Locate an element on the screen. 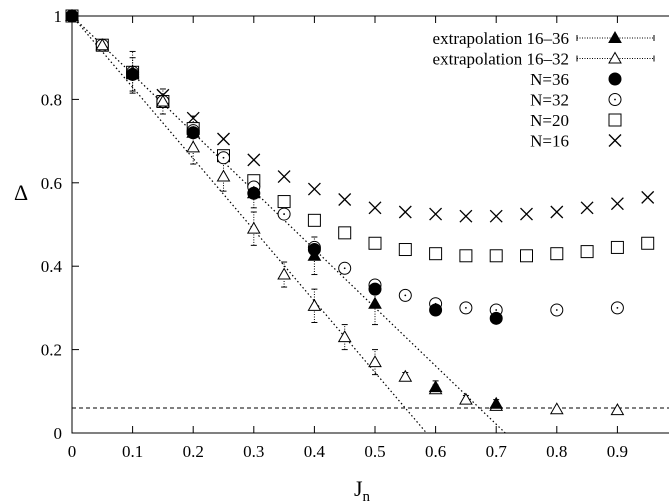 The height and width of the screenshot is (504, 669). x-tick-label: 0.1 is located at coordinates (132, 451).